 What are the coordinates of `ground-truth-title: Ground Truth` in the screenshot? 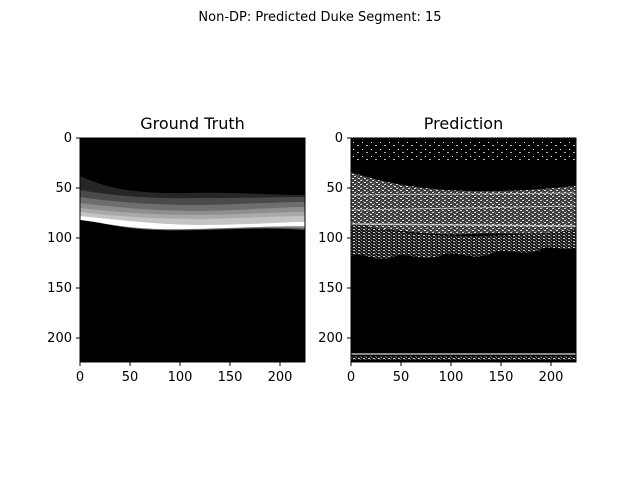 It's located at (192, 123).